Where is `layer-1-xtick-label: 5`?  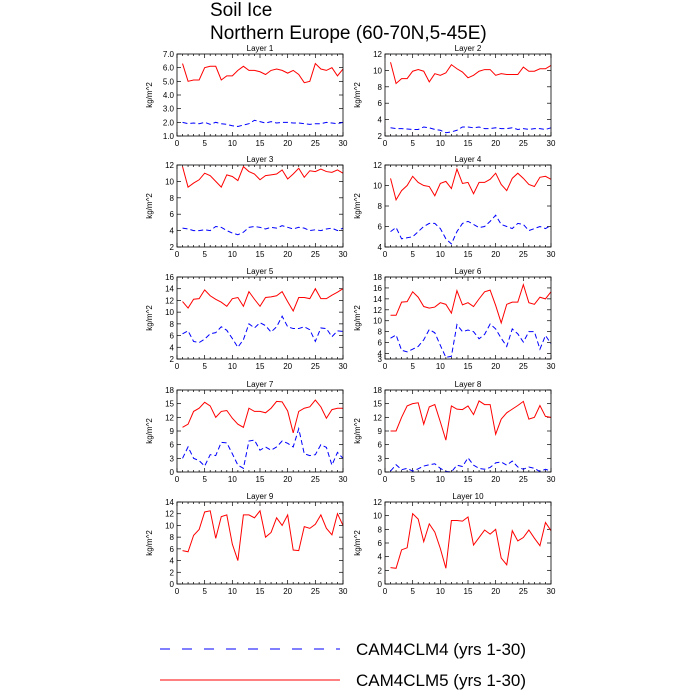
layer-1-xtick-label: 5 is located at coordinates (204, 143).